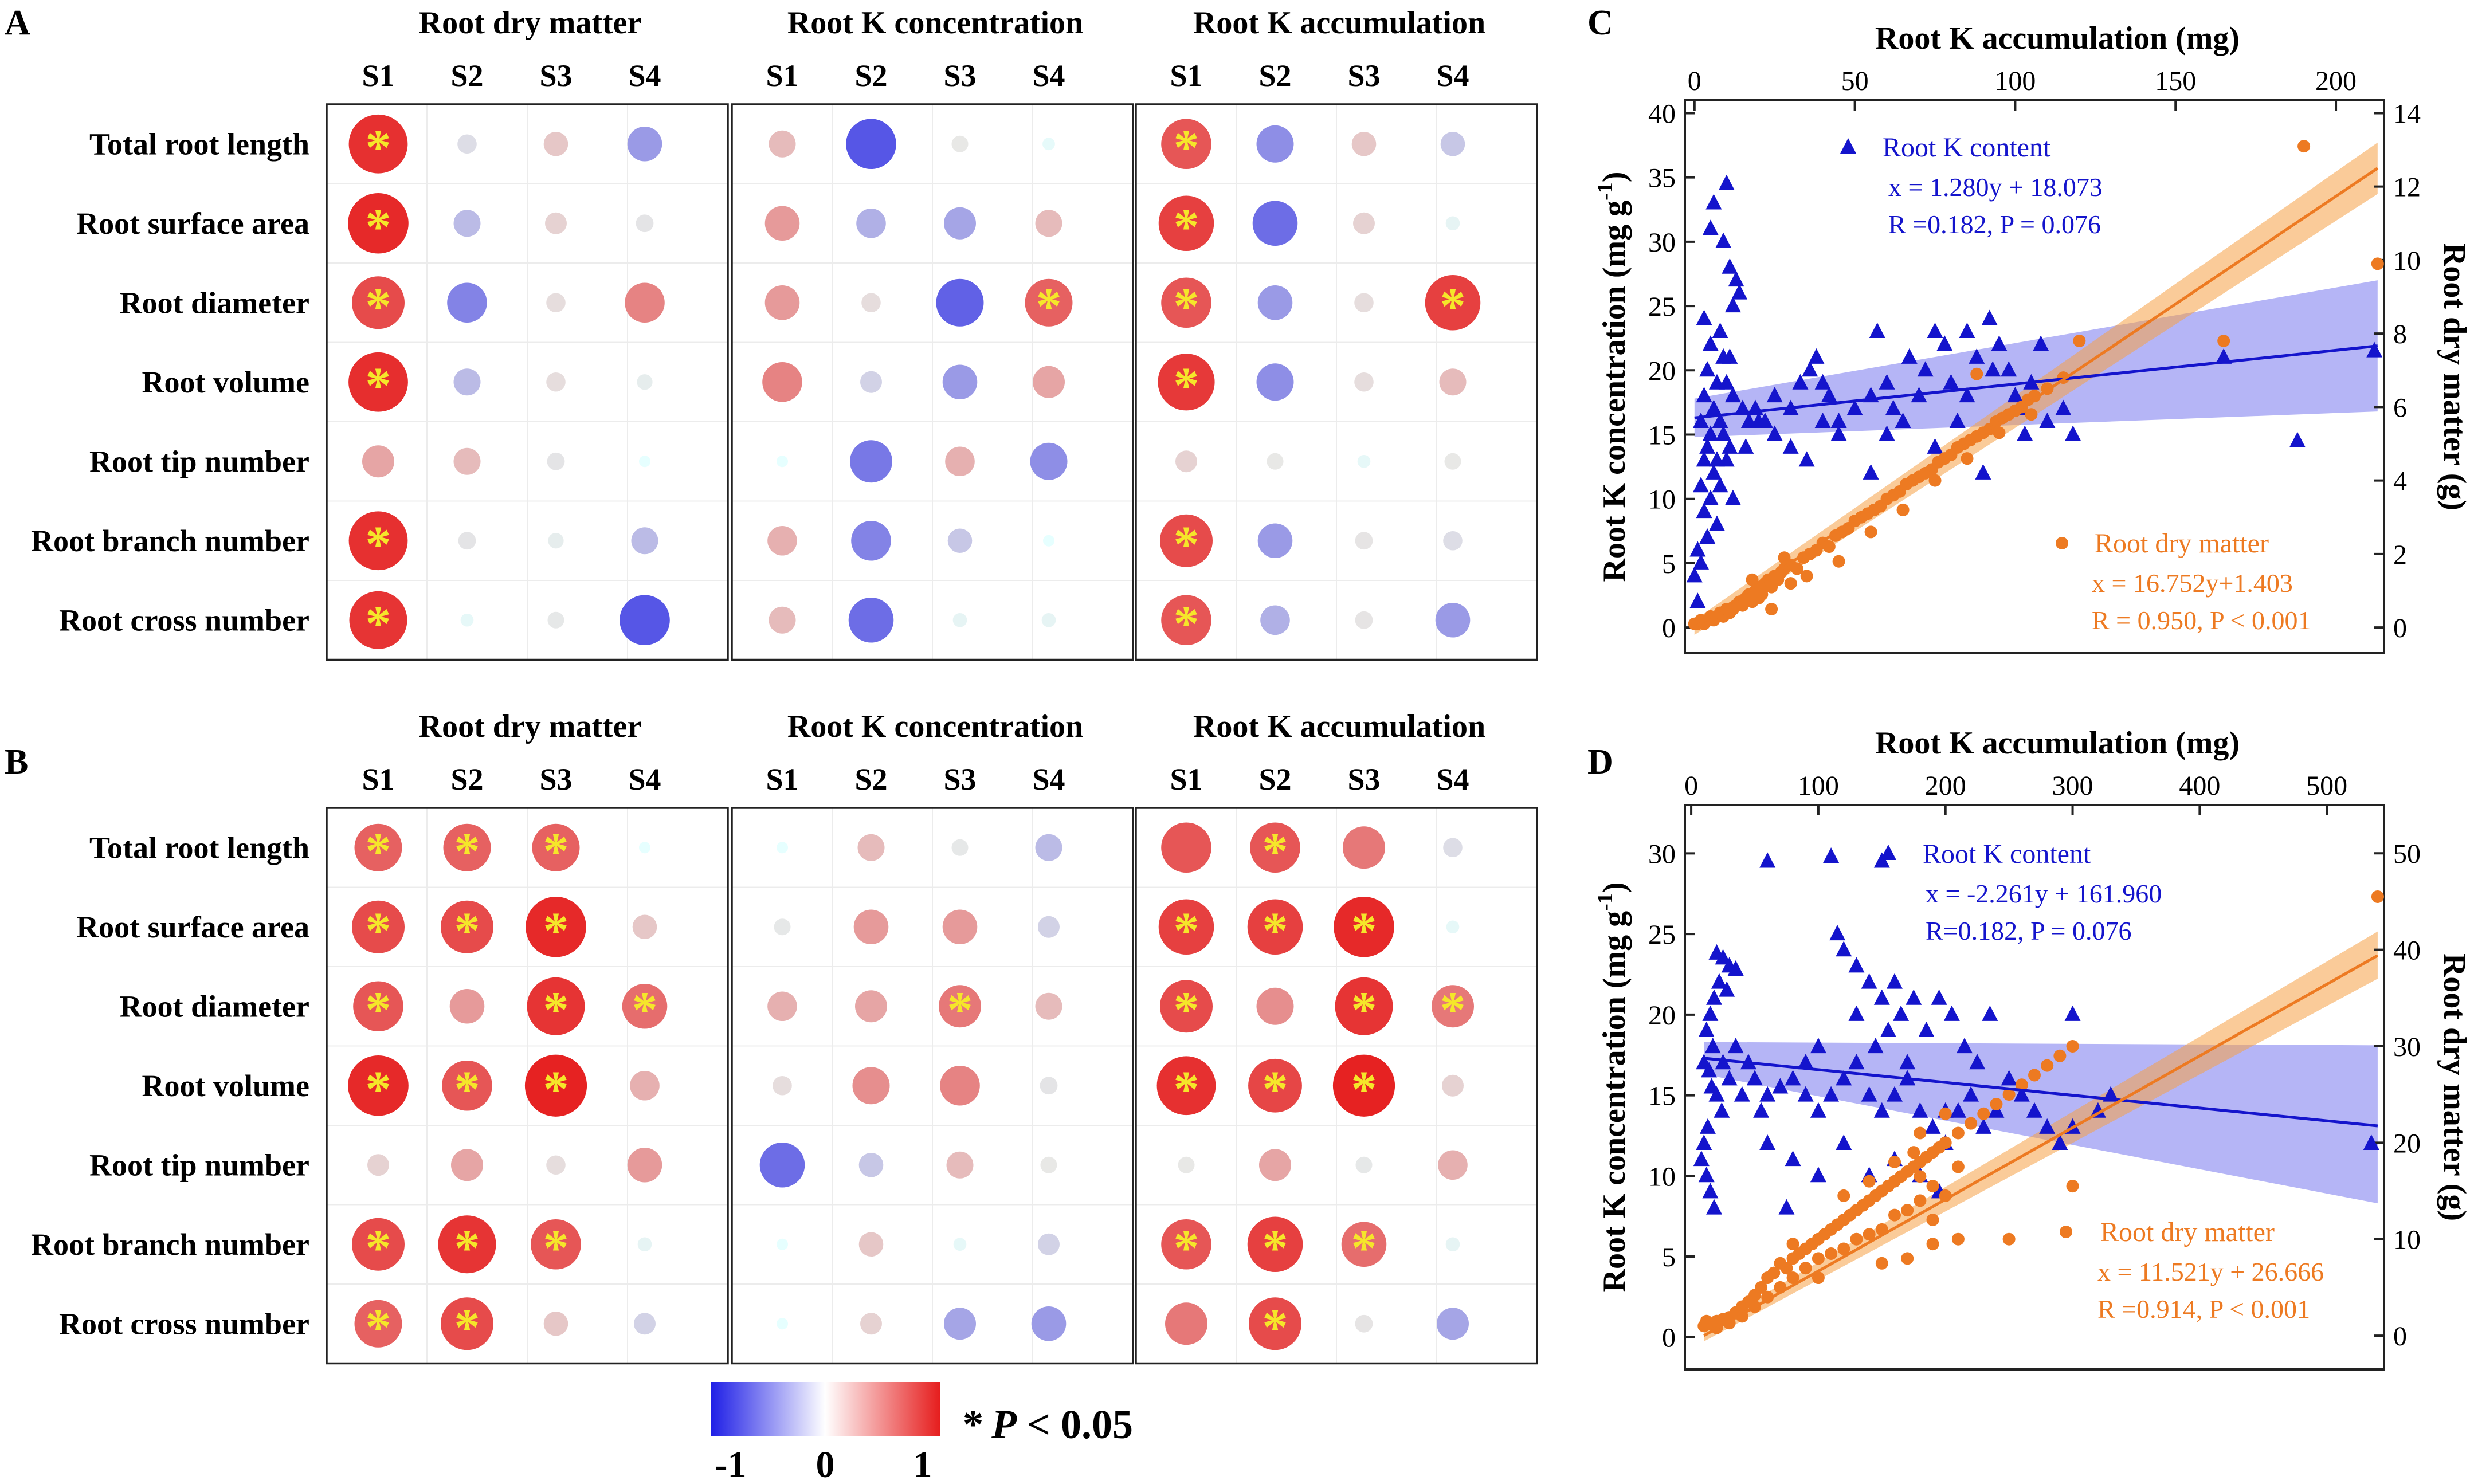  Describe the element at coordinates (1669, 564) in the screenshot. I see `y-left-tick-label: 5` at that location.